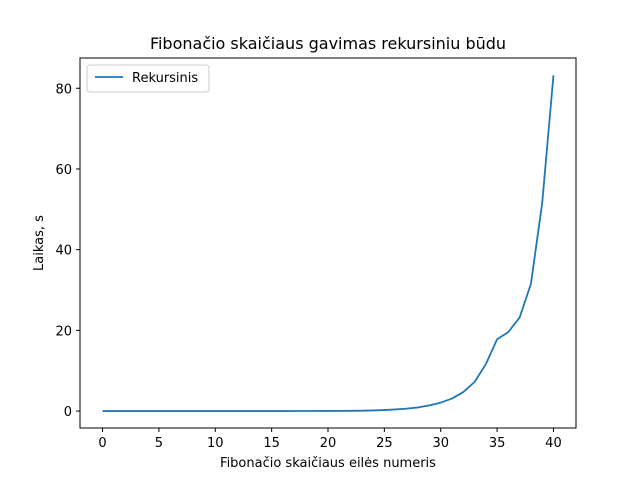 This screenshot has width=640, height=480. Describe the element at coordinates (384, 443) in the screenshot. I see `x-tick-label: 25` at that location.